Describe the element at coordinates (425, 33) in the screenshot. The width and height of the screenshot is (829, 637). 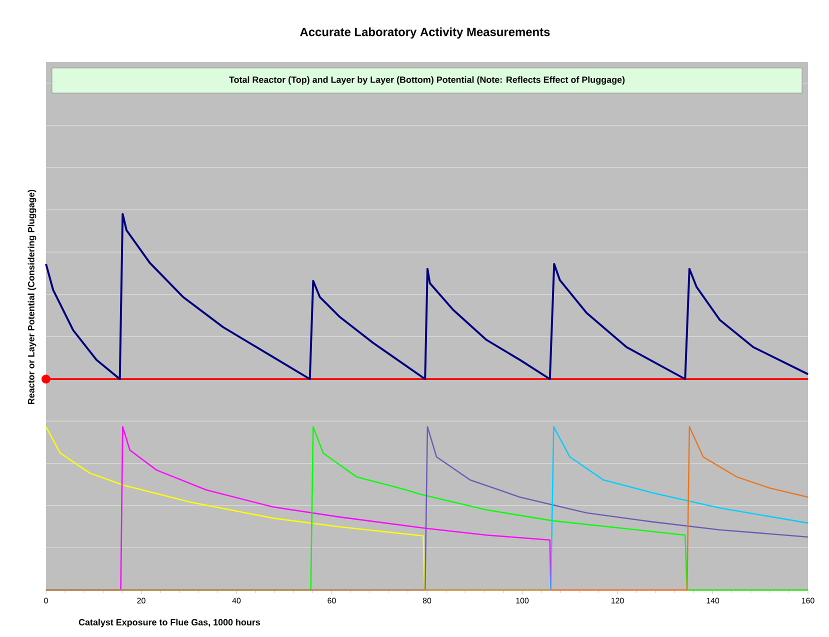
I see `chart-title: Accurate Laboratory Activity Measurements` at that location.